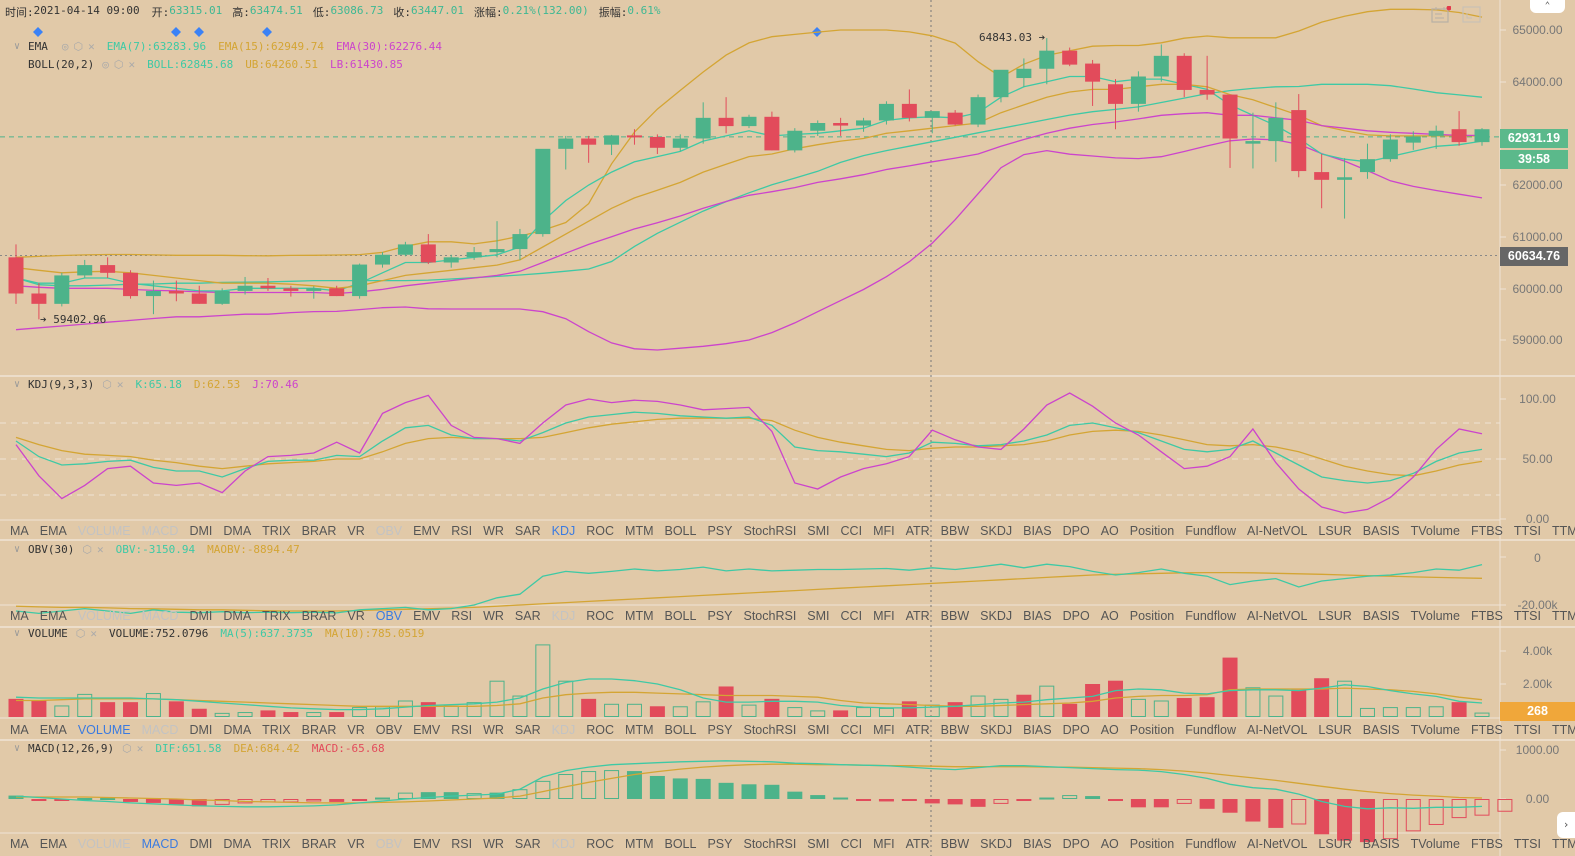 This screenshot has height=856, width=1575. What do you see at coordinates (127, 748) in the screenshot?
I see `settings-icon: ⬡` at bounding box center [127, 748].